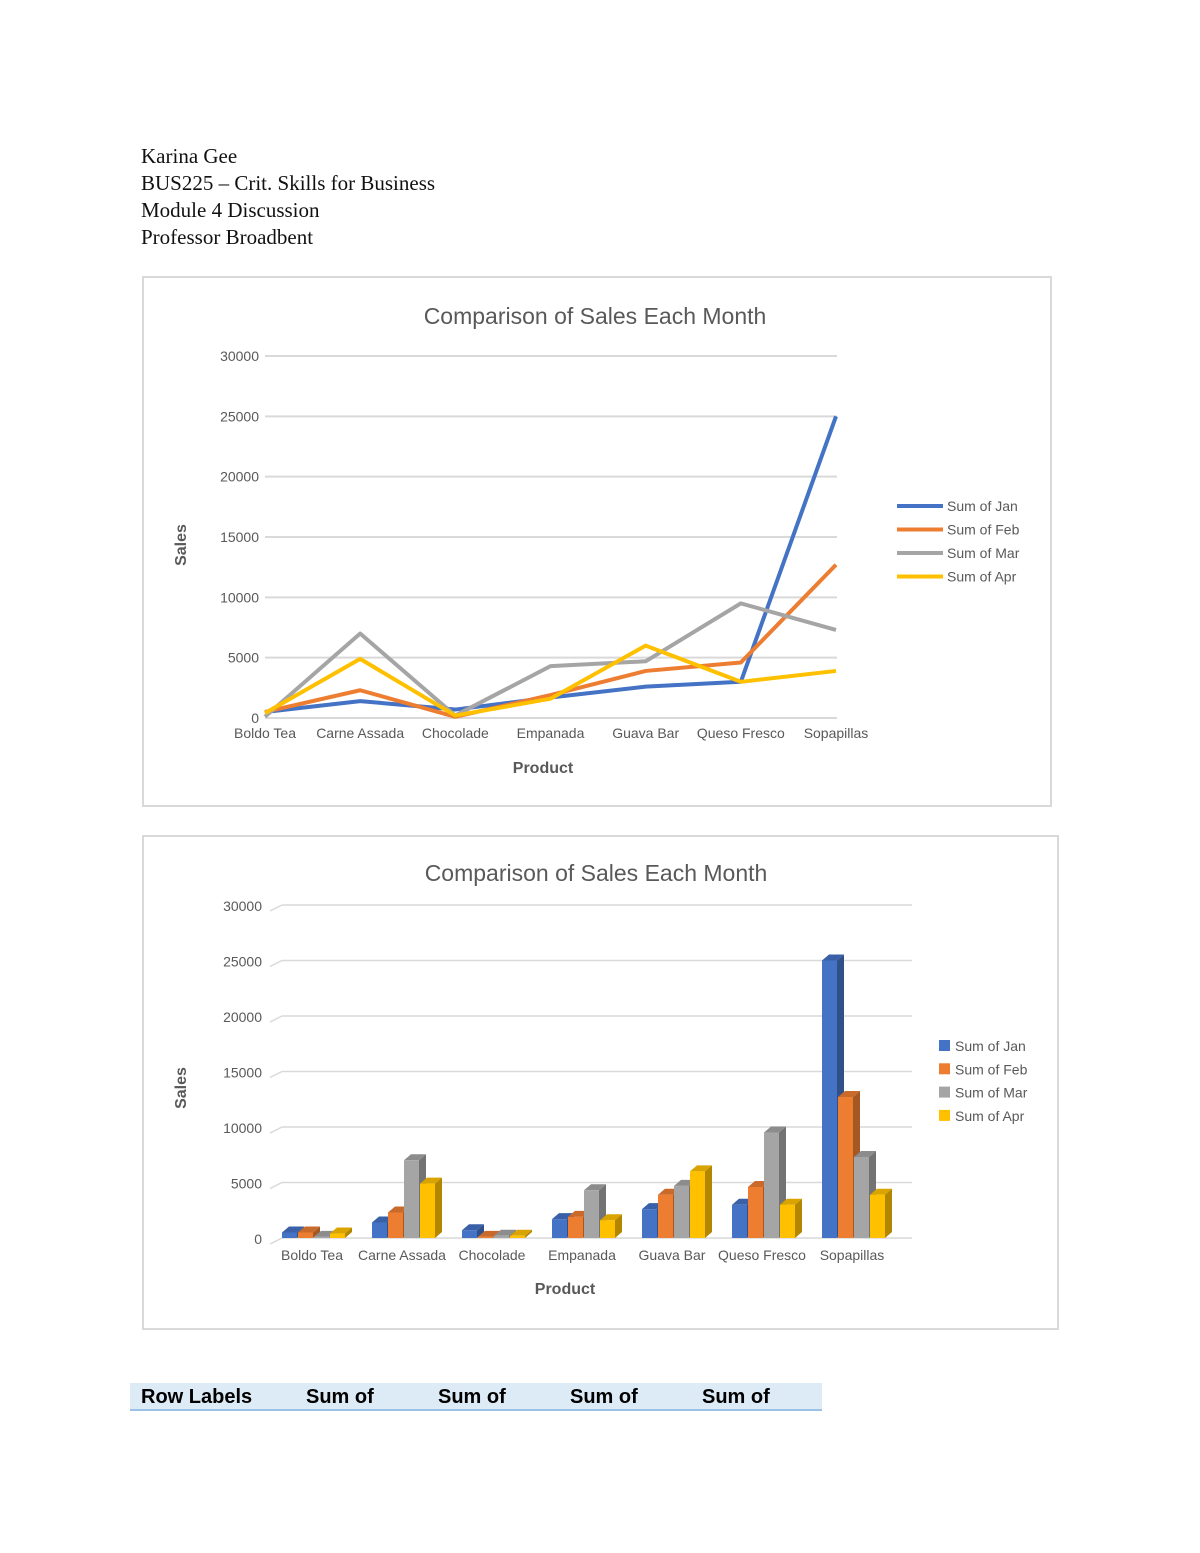  Describe the element at coordinates (340, 1397) in the screenshot. I see `header-sum-jan: Sum of` at that location.